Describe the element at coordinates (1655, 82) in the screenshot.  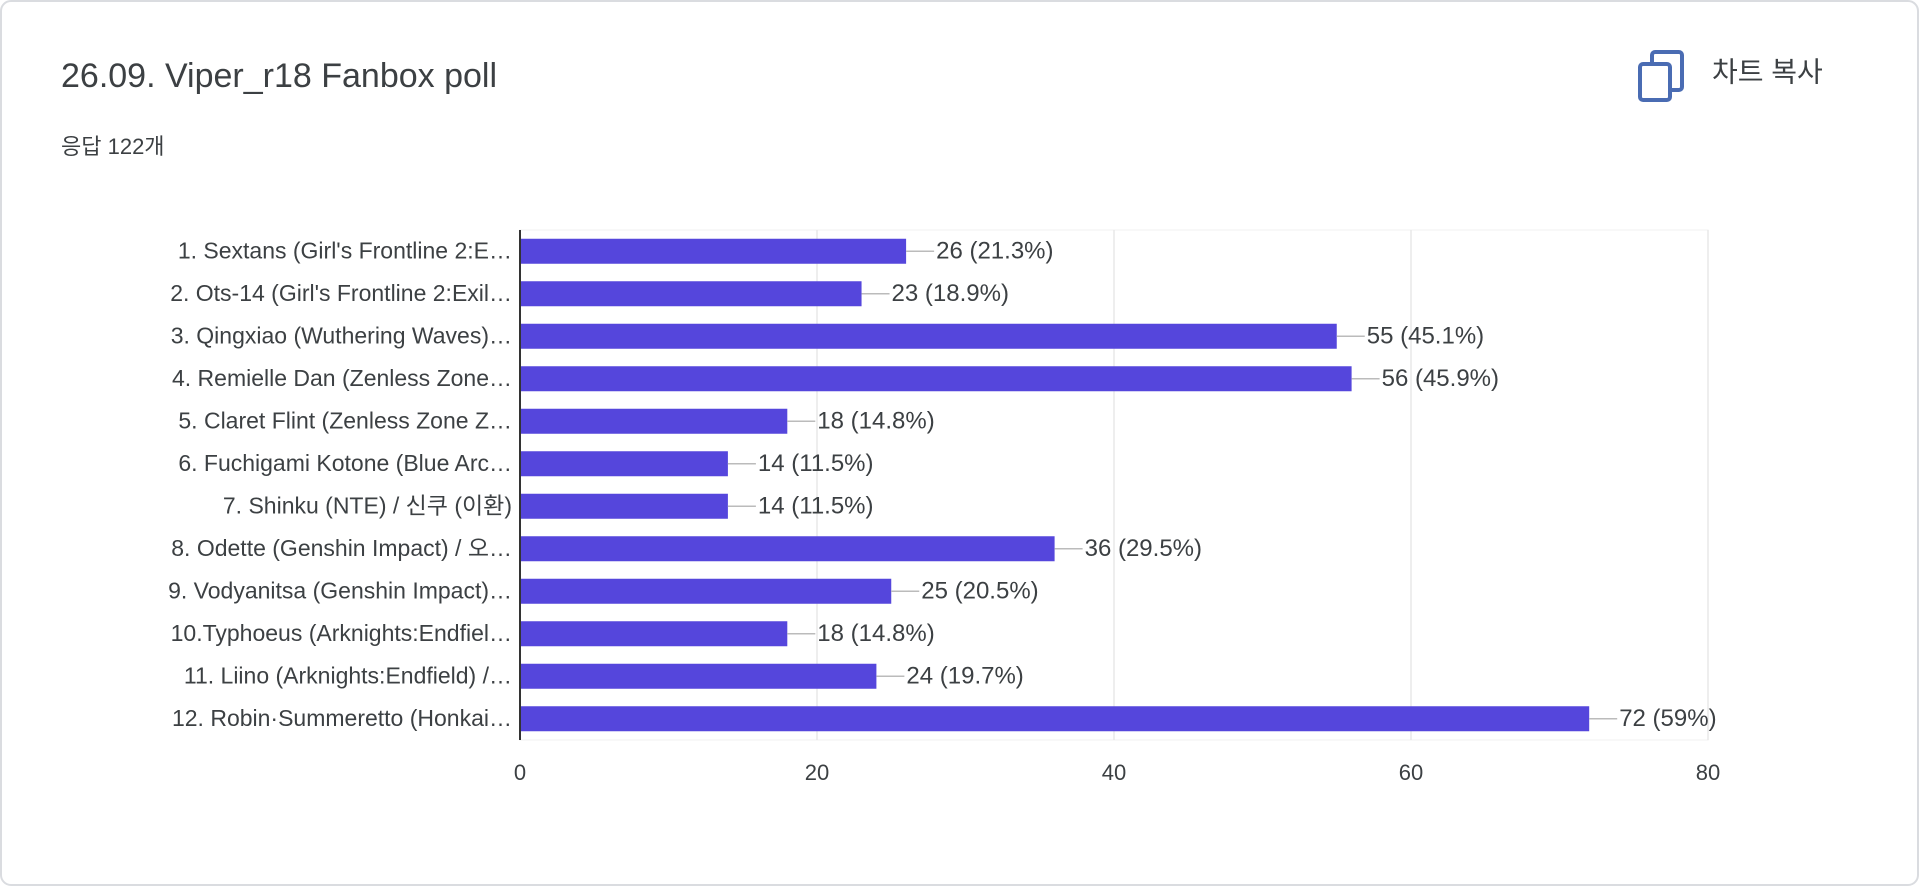
I see `copy-icon-front` at that location.